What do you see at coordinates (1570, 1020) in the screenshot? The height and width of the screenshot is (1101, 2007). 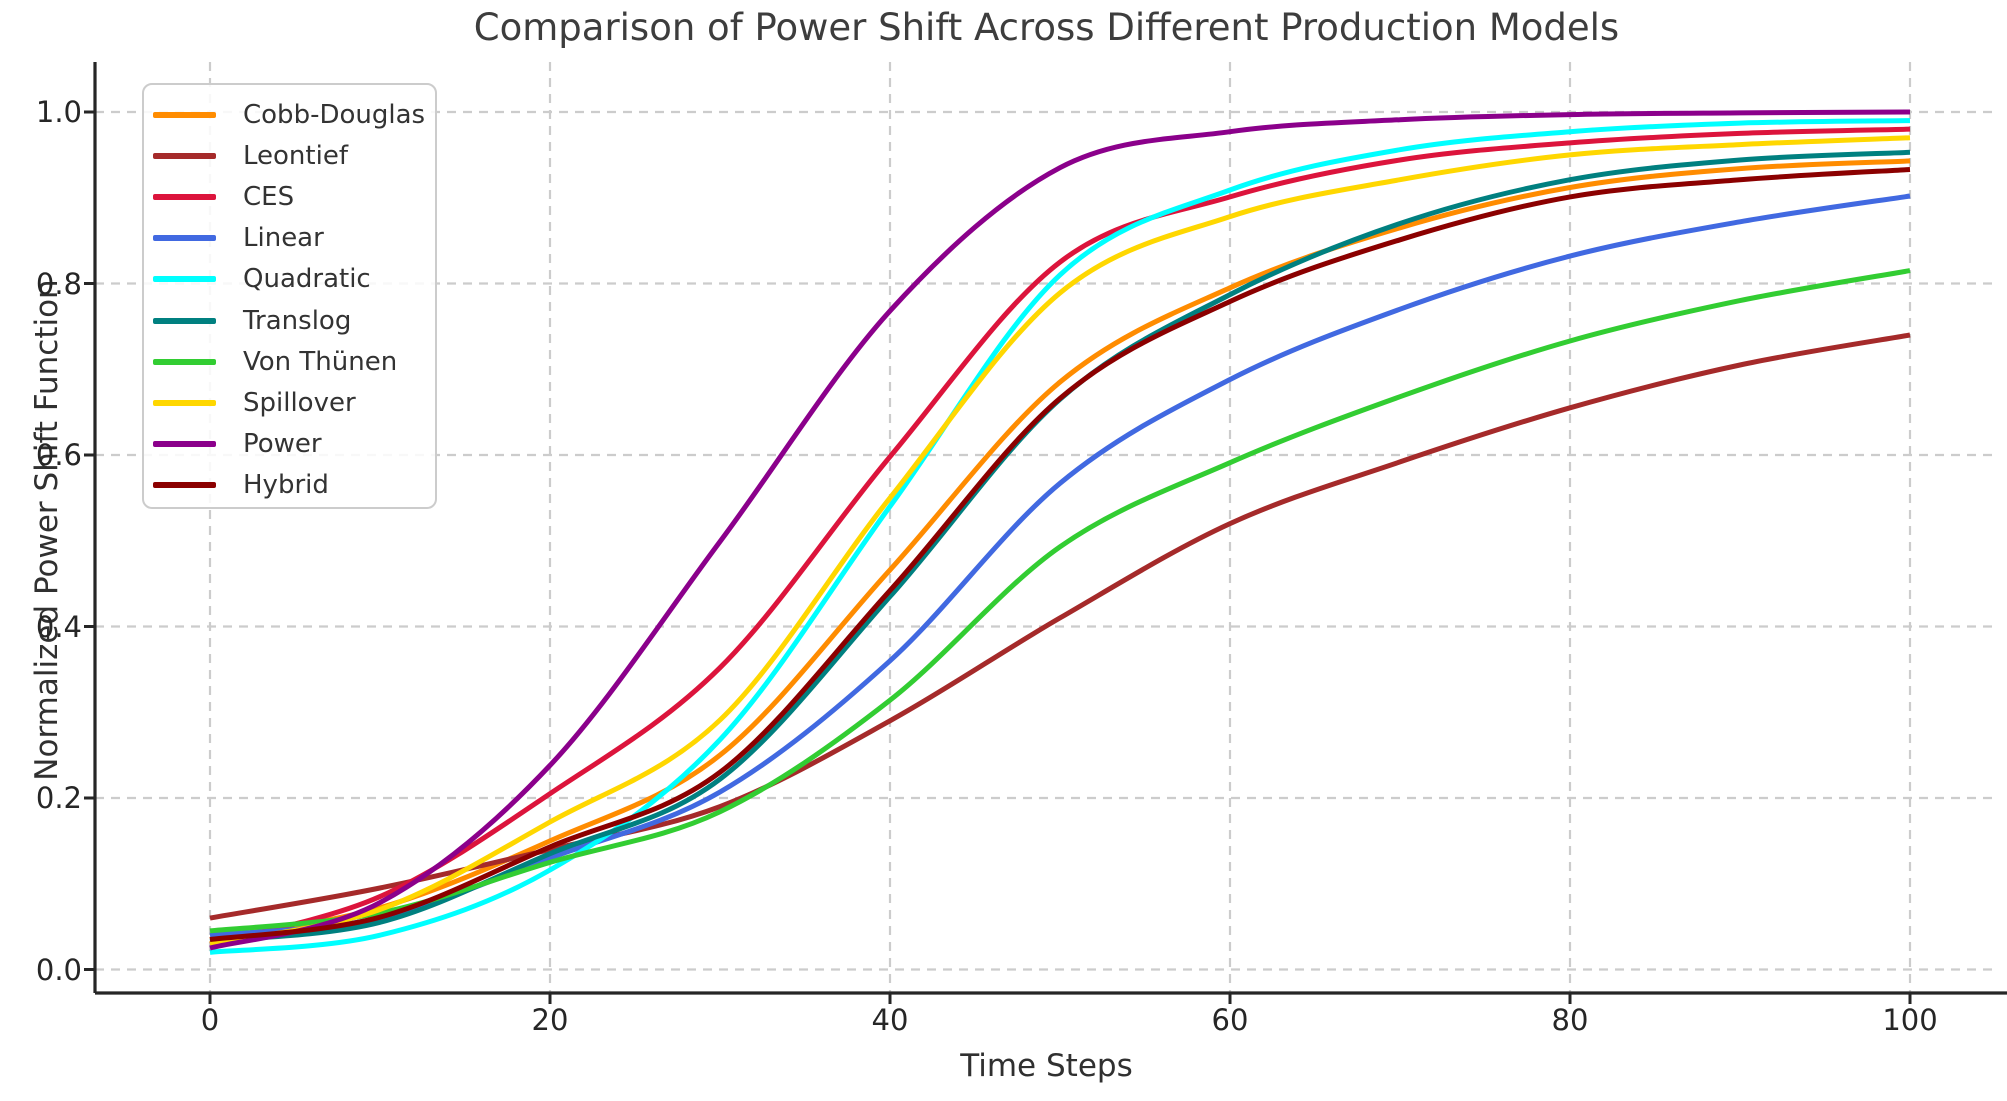 I see `x-tick-label-80: 80` at bounding box center [1570, 1020].